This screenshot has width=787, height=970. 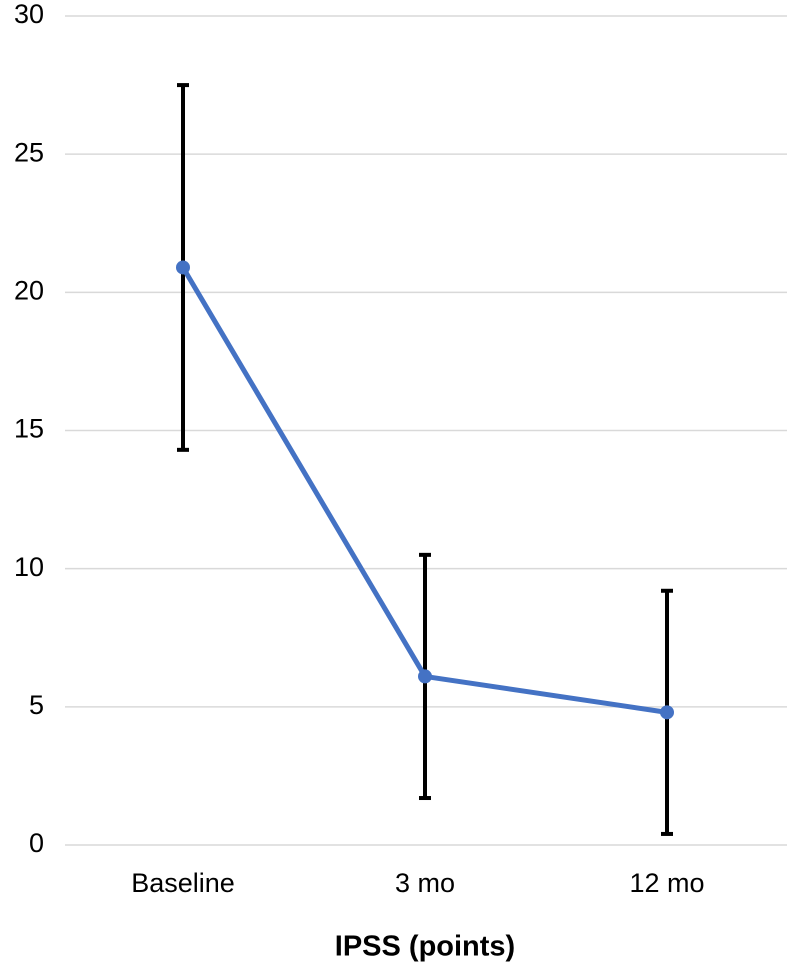 I want to click on x-tick-label: 12 mo, so click(x=666, y=883).